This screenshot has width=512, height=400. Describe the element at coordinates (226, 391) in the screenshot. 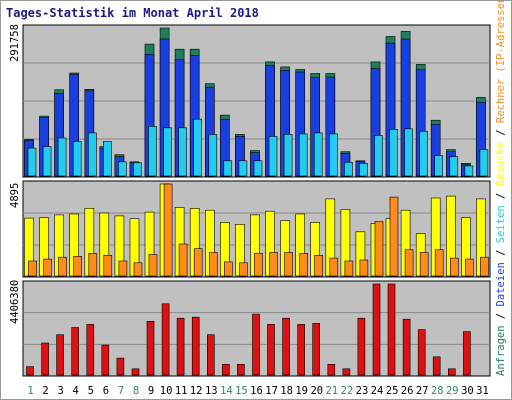

I see `x-tick-14: 14` at that location.